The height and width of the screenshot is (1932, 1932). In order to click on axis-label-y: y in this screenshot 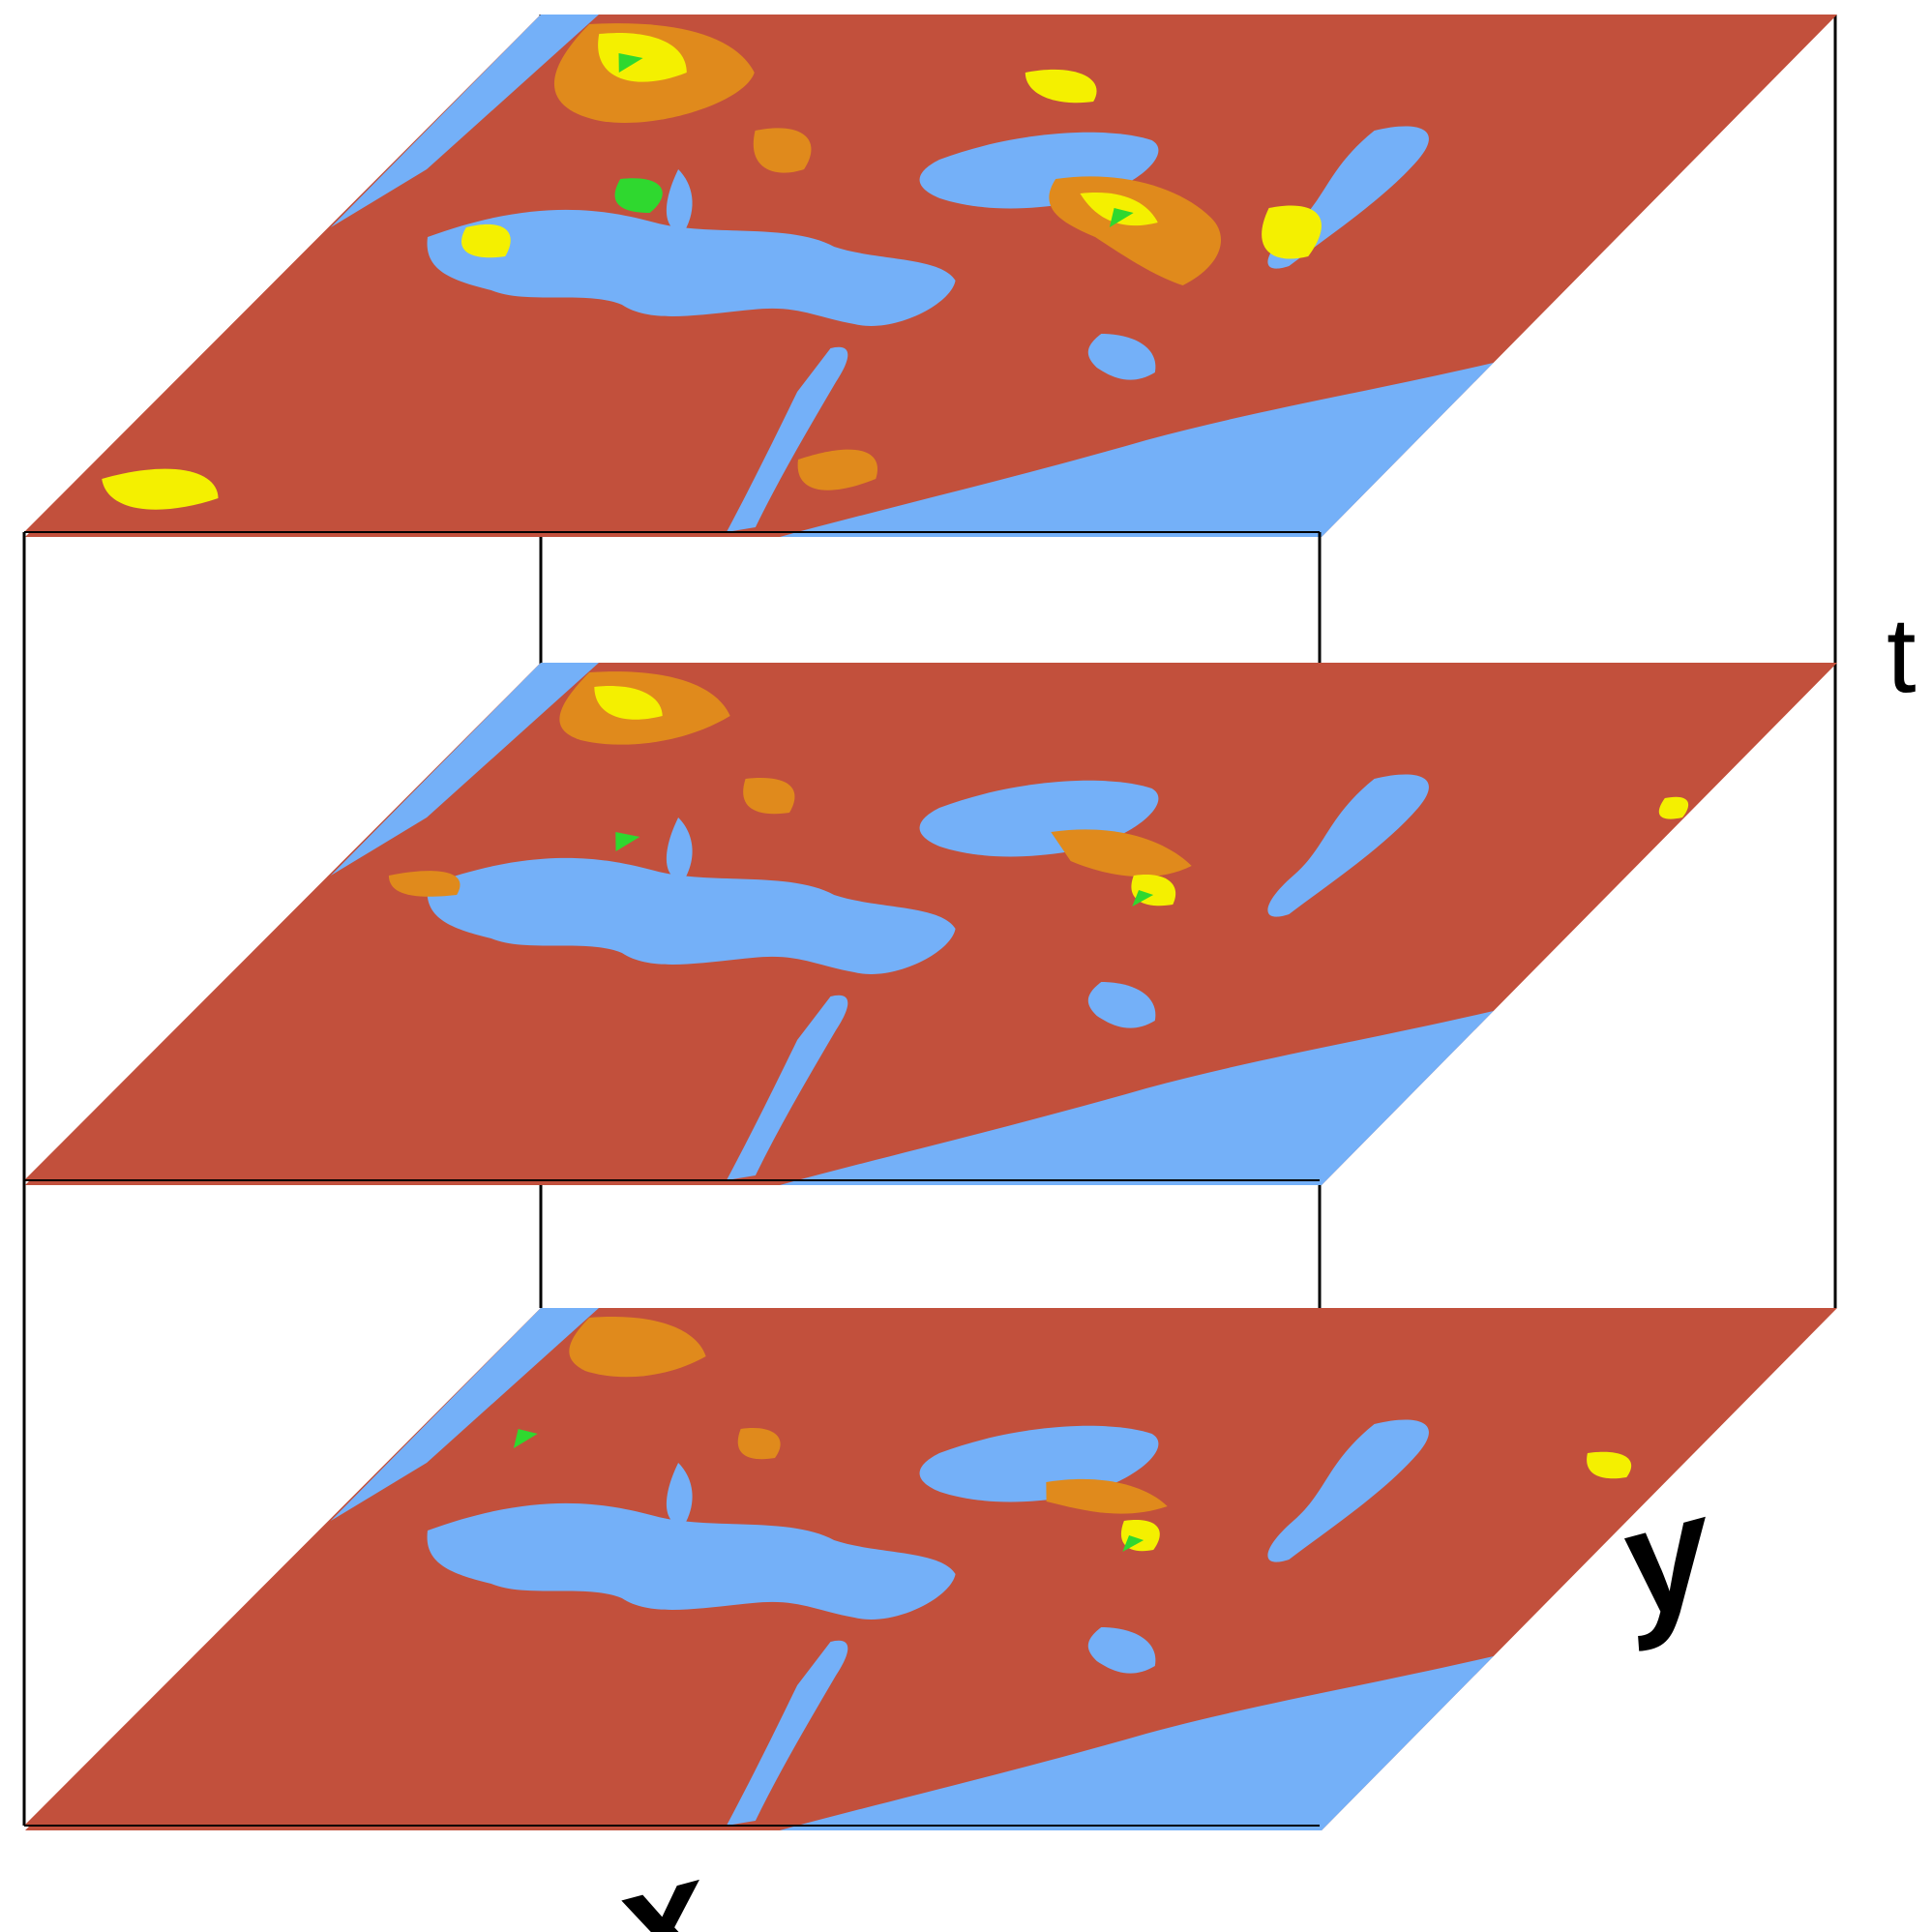, I will do `click(1665, 1556)`.